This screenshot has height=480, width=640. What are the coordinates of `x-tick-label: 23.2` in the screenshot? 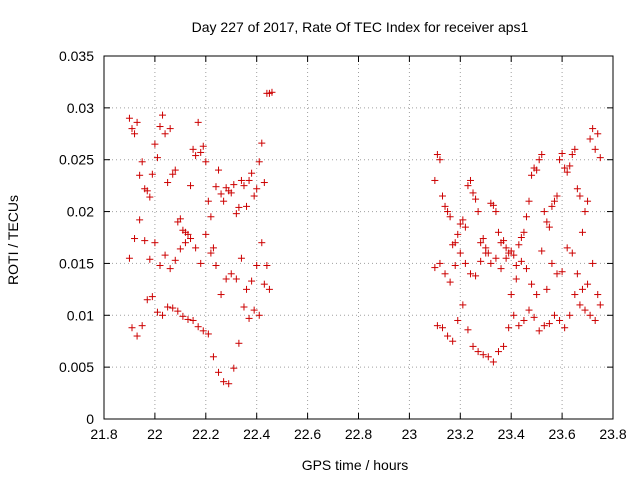 It's located at (460, 434).